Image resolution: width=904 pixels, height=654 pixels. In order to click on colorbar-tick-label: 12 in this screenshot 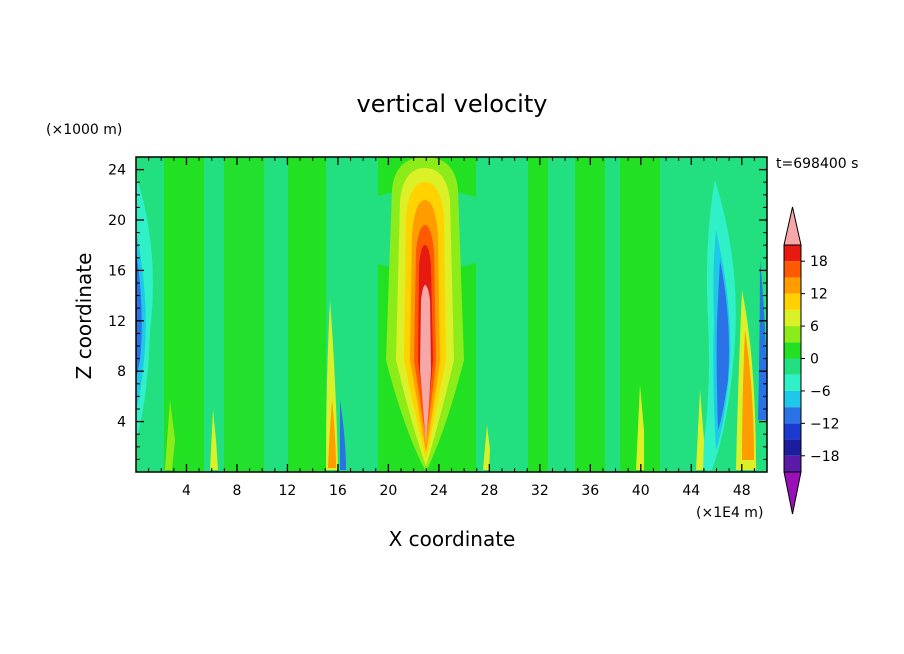, I will do `click(819, 295)`.